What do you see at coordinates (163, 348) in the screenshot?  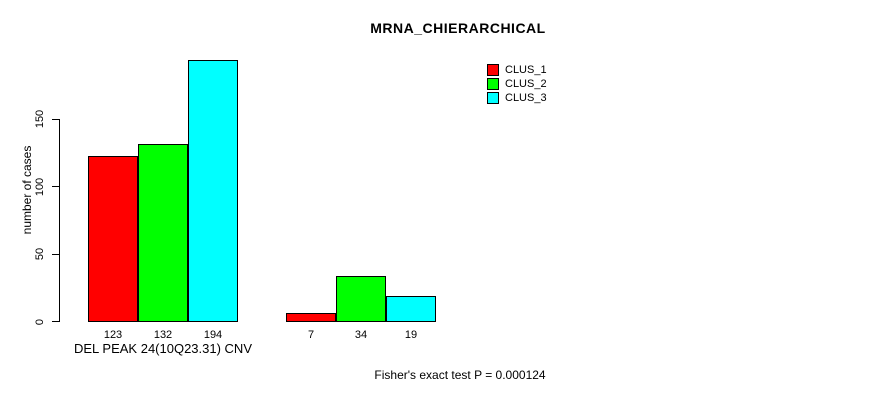 I see `x-category-label: DEL PEAK 24(10Q23.31) CNV` at bounding box center [163, 348].